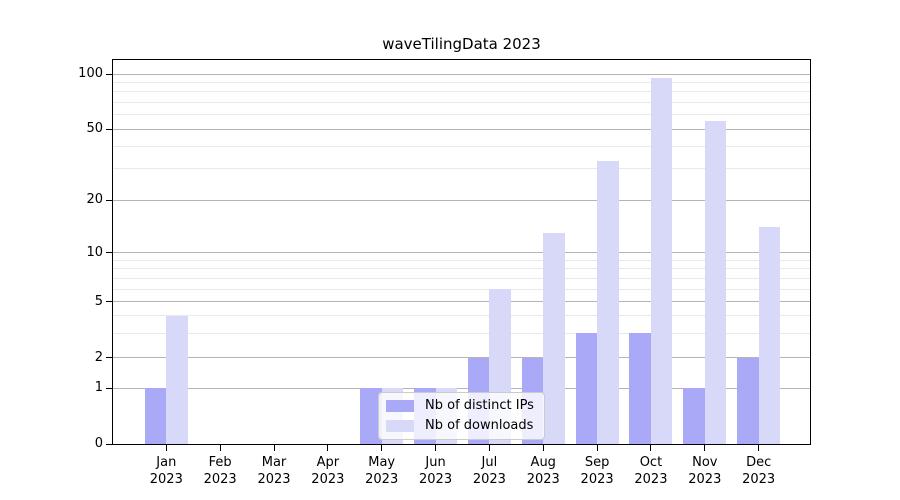  Describe the element at coordinates (98, 387) in the screenshot. I see `y-tick-label: 1` at that location.